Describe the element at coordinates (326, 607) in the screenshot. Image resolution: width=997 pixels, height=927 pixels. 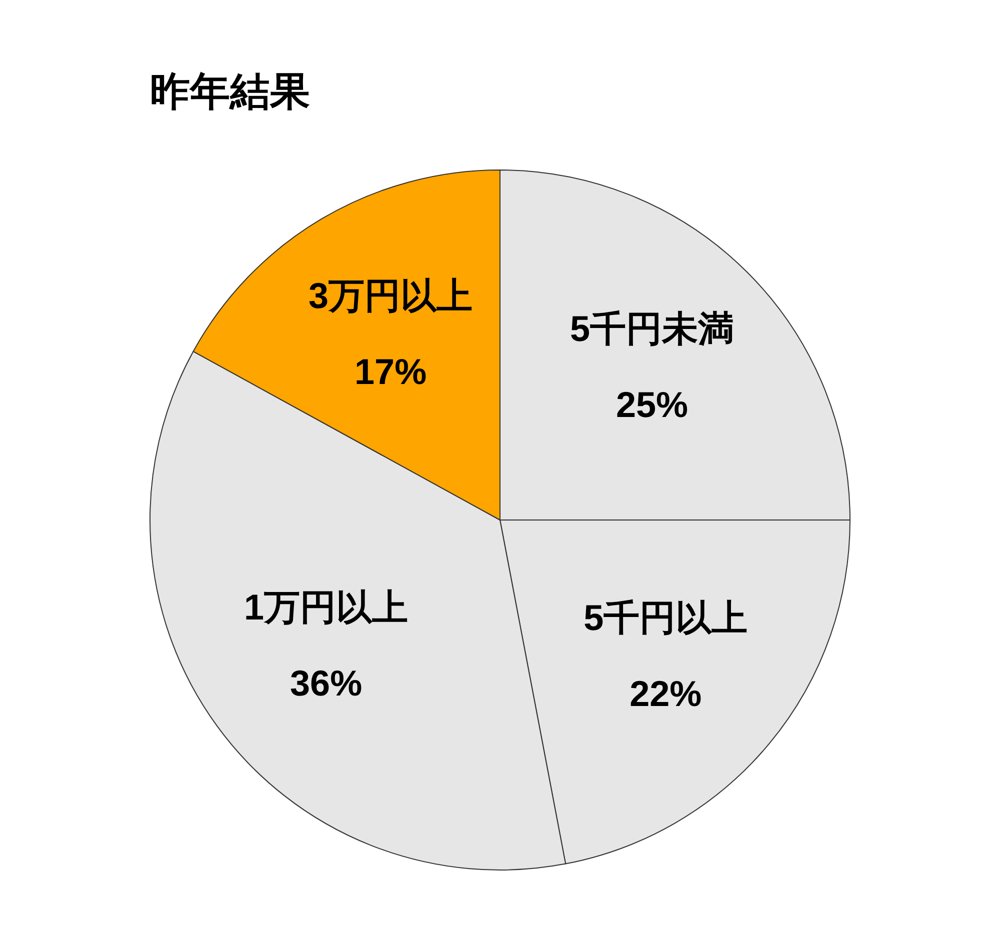
I see `slice-label: 1万円以上` at that location.